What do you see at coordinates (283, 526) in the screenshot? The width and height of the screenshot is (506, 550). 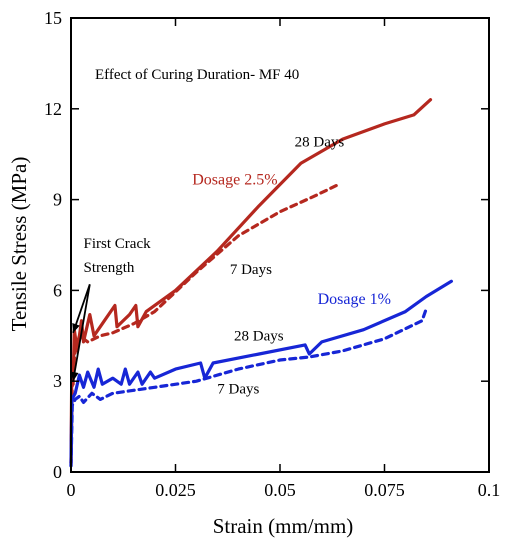 I see `x-axis-label: Strain (mm/mm)` at bounding box center [283, 526].